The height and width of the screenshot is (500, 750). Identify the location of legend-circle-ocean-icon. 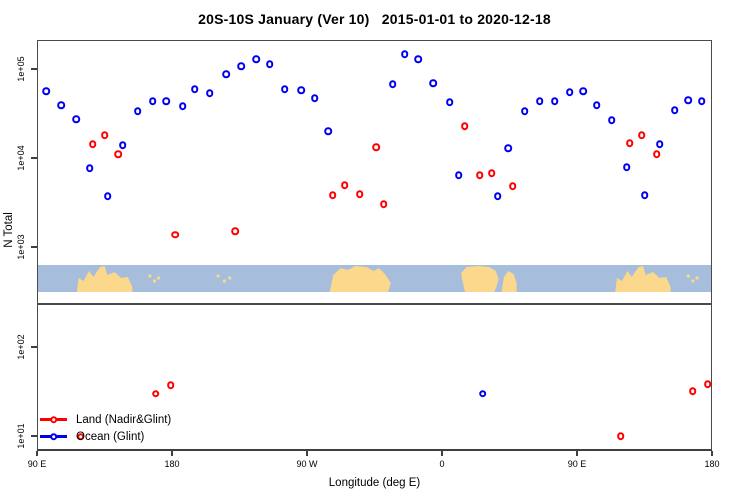
(53, 436).